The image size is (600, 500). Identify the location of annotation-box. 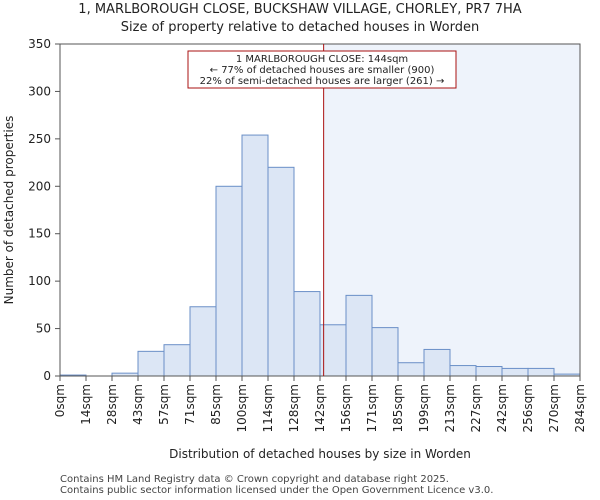
(322, 69).